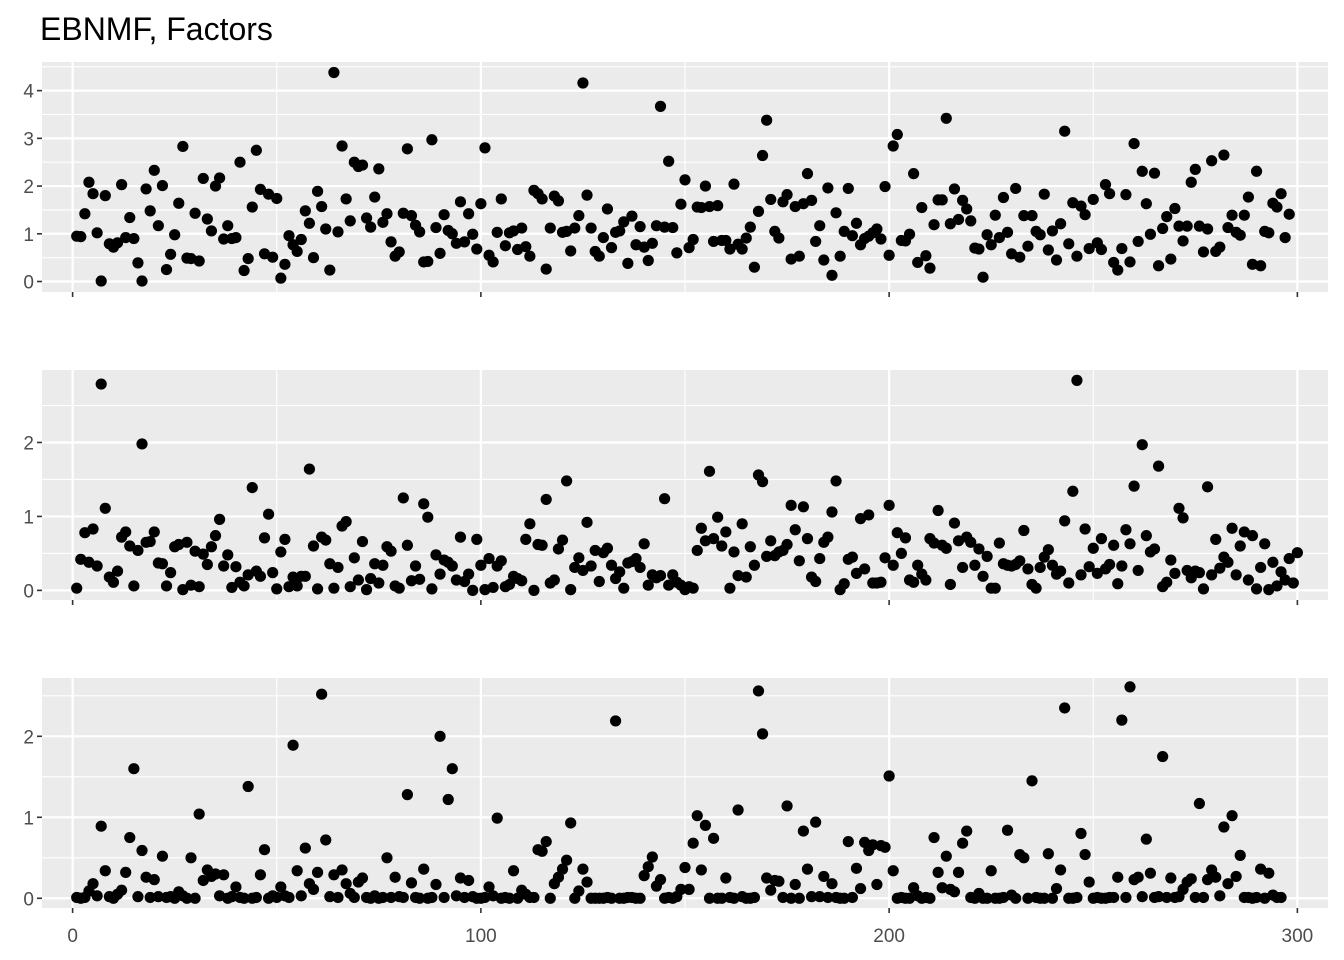  What do you see at coordinates (28, 235) in the screenshot?
I see `y-tick-label: 1` at bounding box center [28, 235].